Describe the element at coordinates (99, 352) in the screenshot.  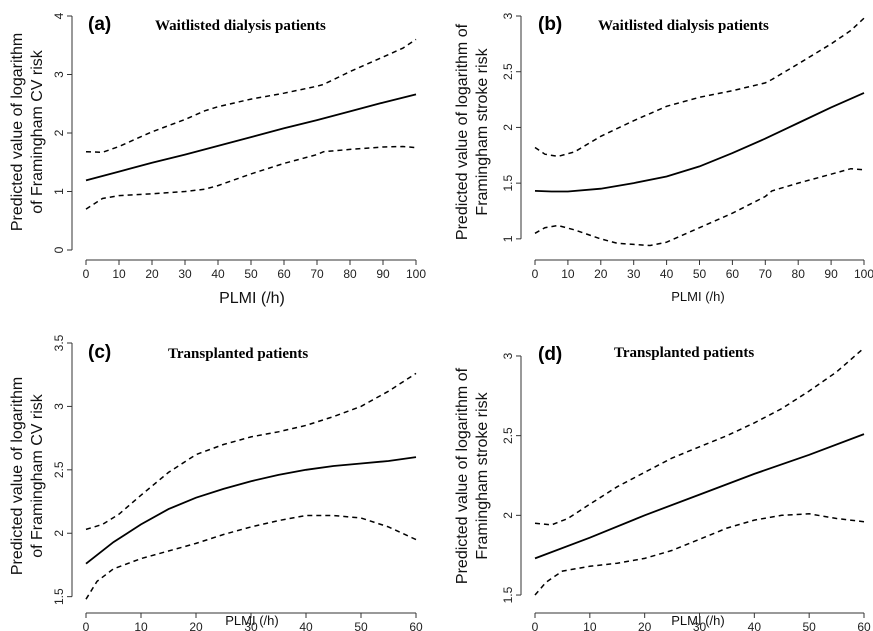
I see `panel-label: (c)` at that location.